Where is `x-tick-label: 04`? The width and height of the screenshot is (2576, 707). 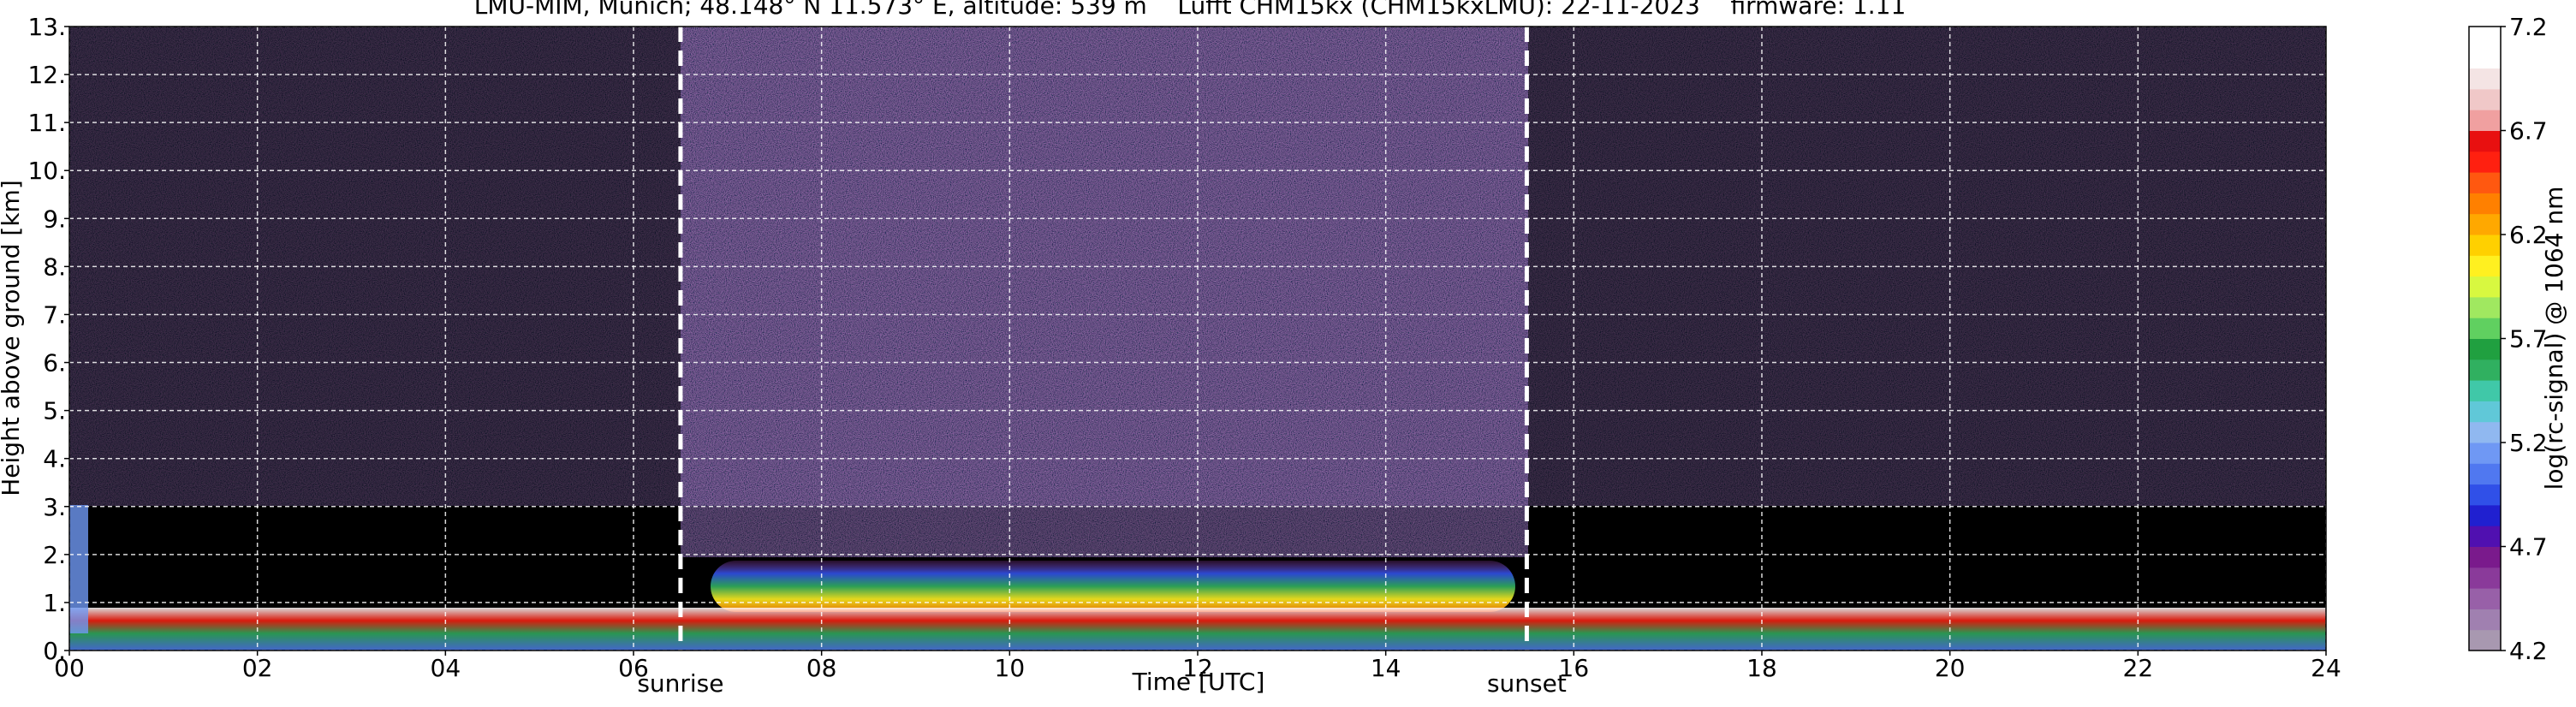
x-tick-label: 04 is located at coordinates (446, 668).